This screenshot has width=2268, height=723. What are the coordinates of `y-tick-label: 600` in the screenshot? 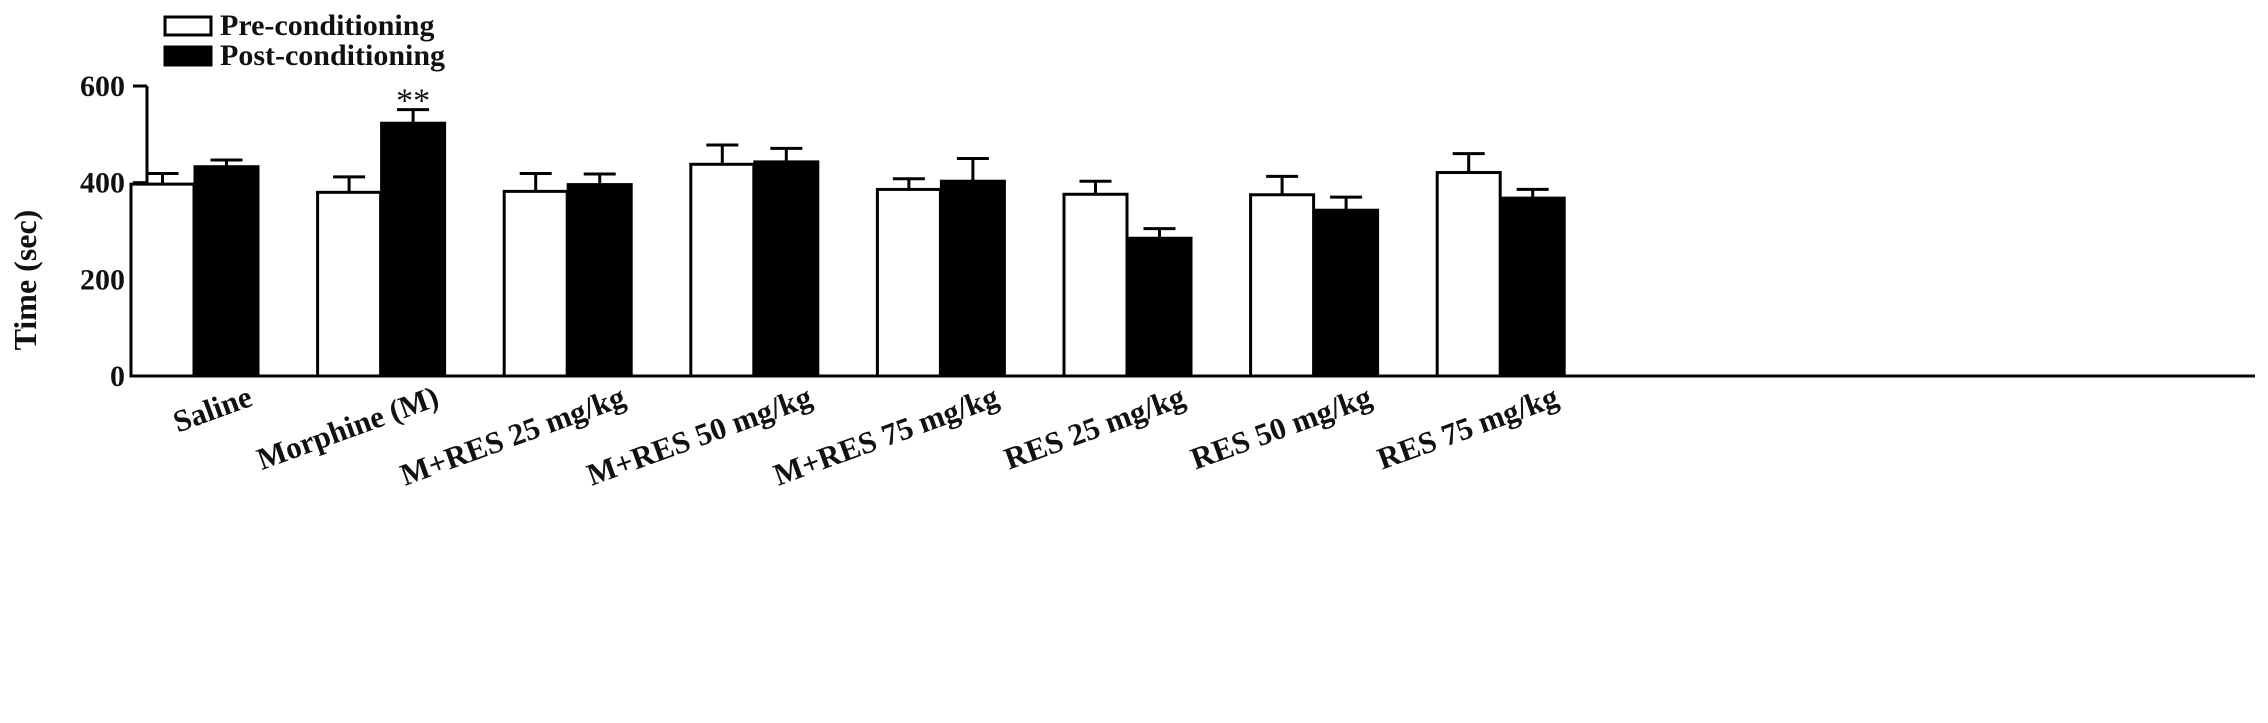 It's located at (102, 86).